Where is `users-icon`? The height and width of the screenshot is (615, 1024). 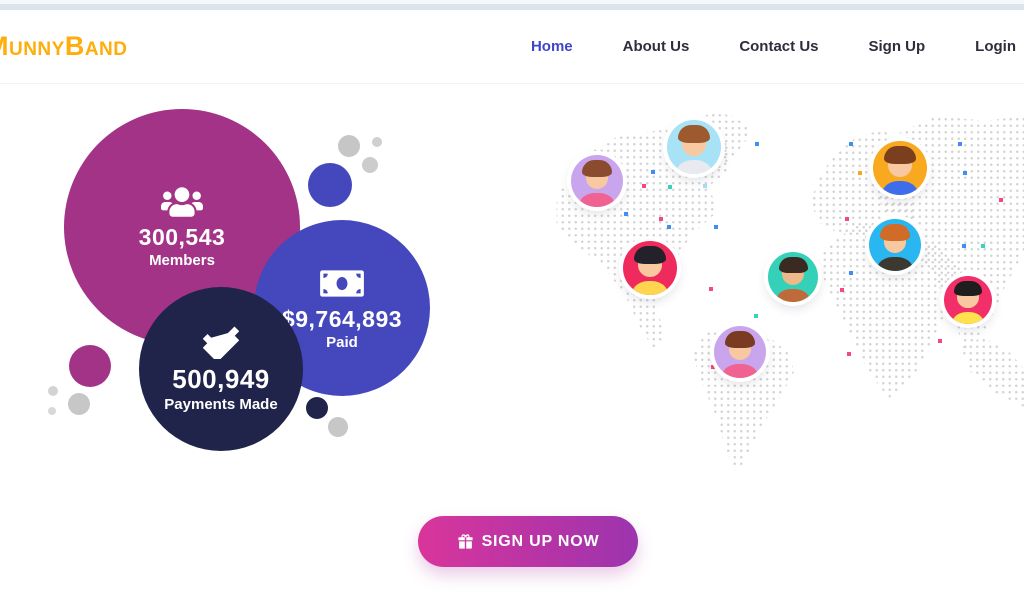
users-icon is located at coordinates (182, 202).